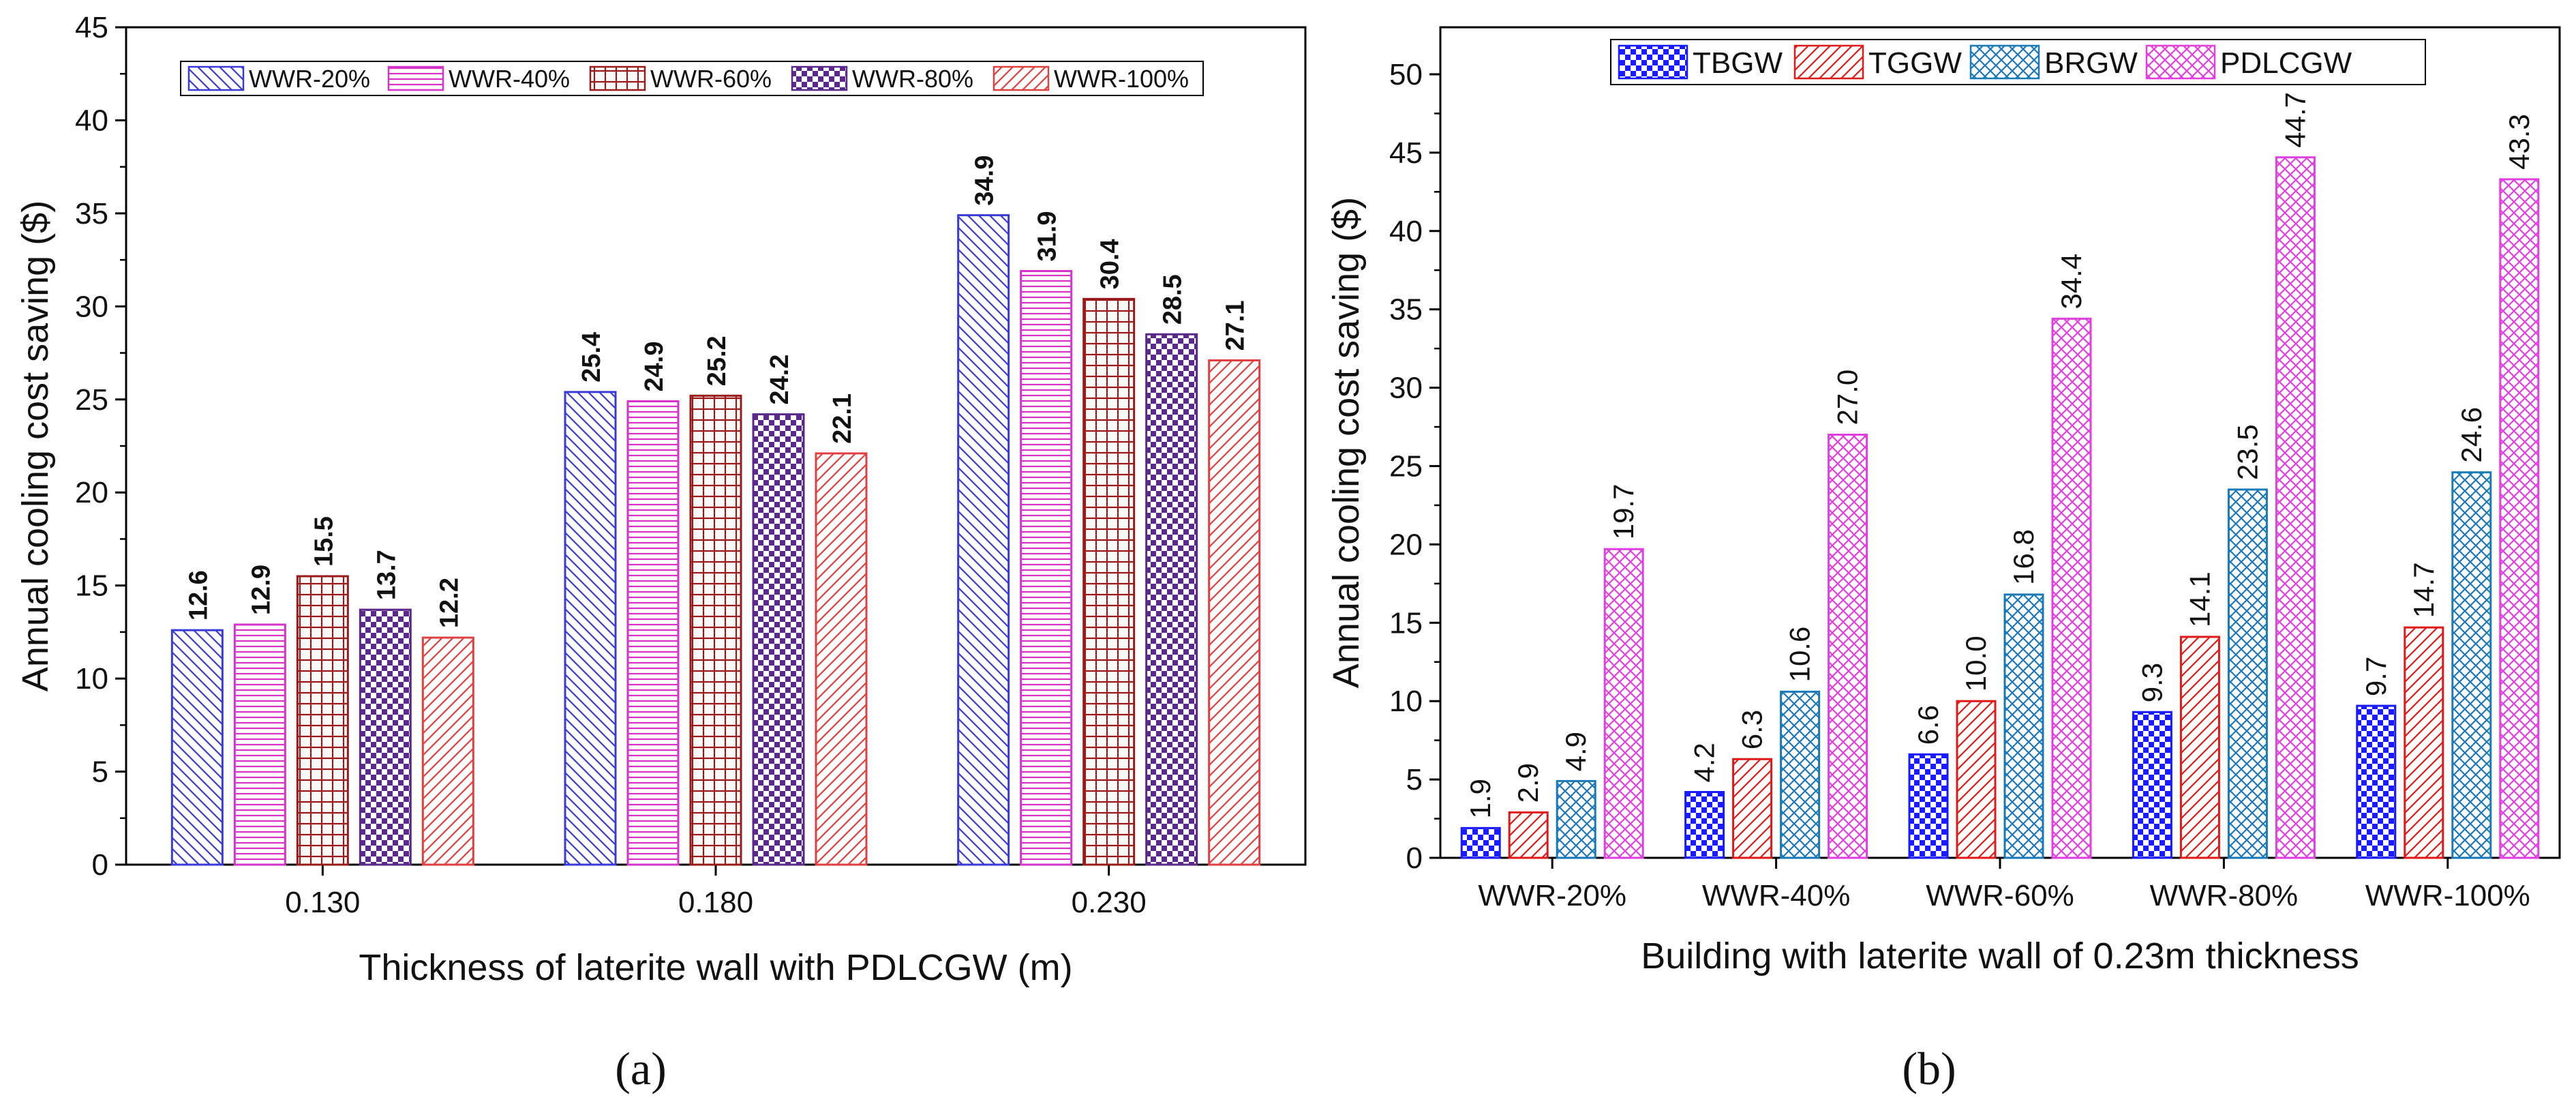 Image resolution: width=2576 pixels, height=1104 pixels. Describe the element at coordinates (1800, 655) in the screenshot. I see `data-label: 10.6` at that location.